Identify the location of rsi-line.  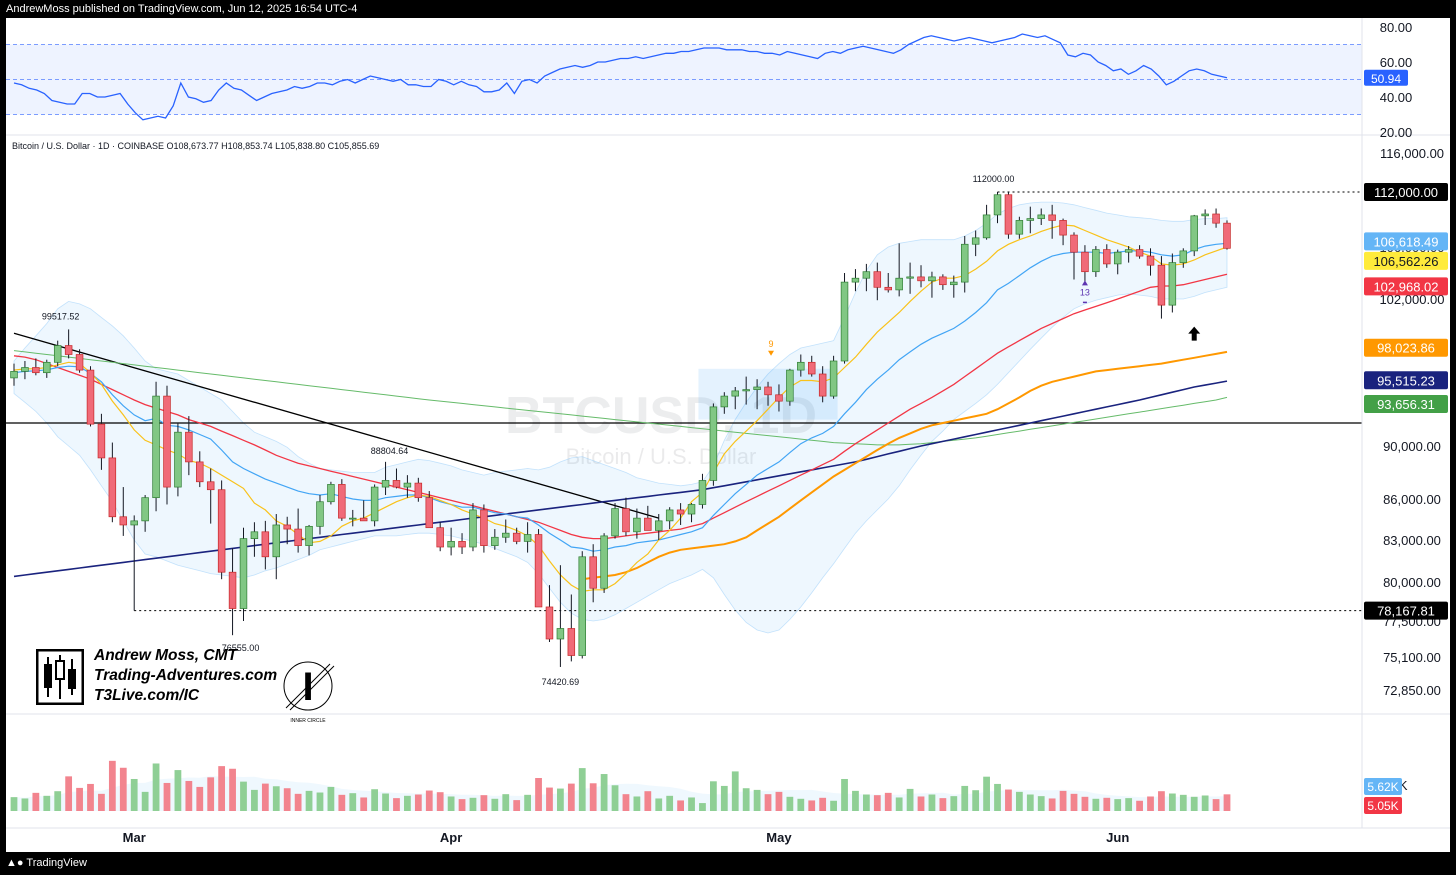
(620, 77).